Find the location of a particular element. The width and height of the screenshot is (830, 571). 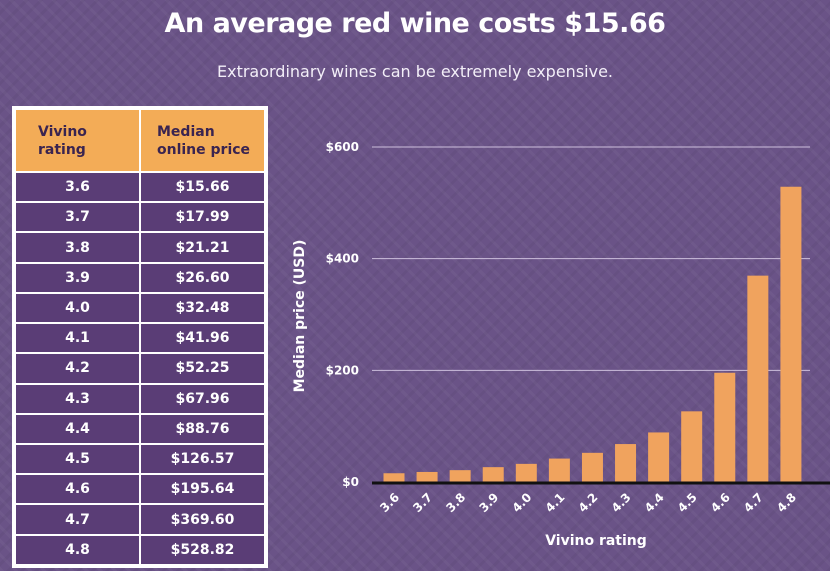

table-row: 3.9 $26.60 is located at coordinates (140, 277).